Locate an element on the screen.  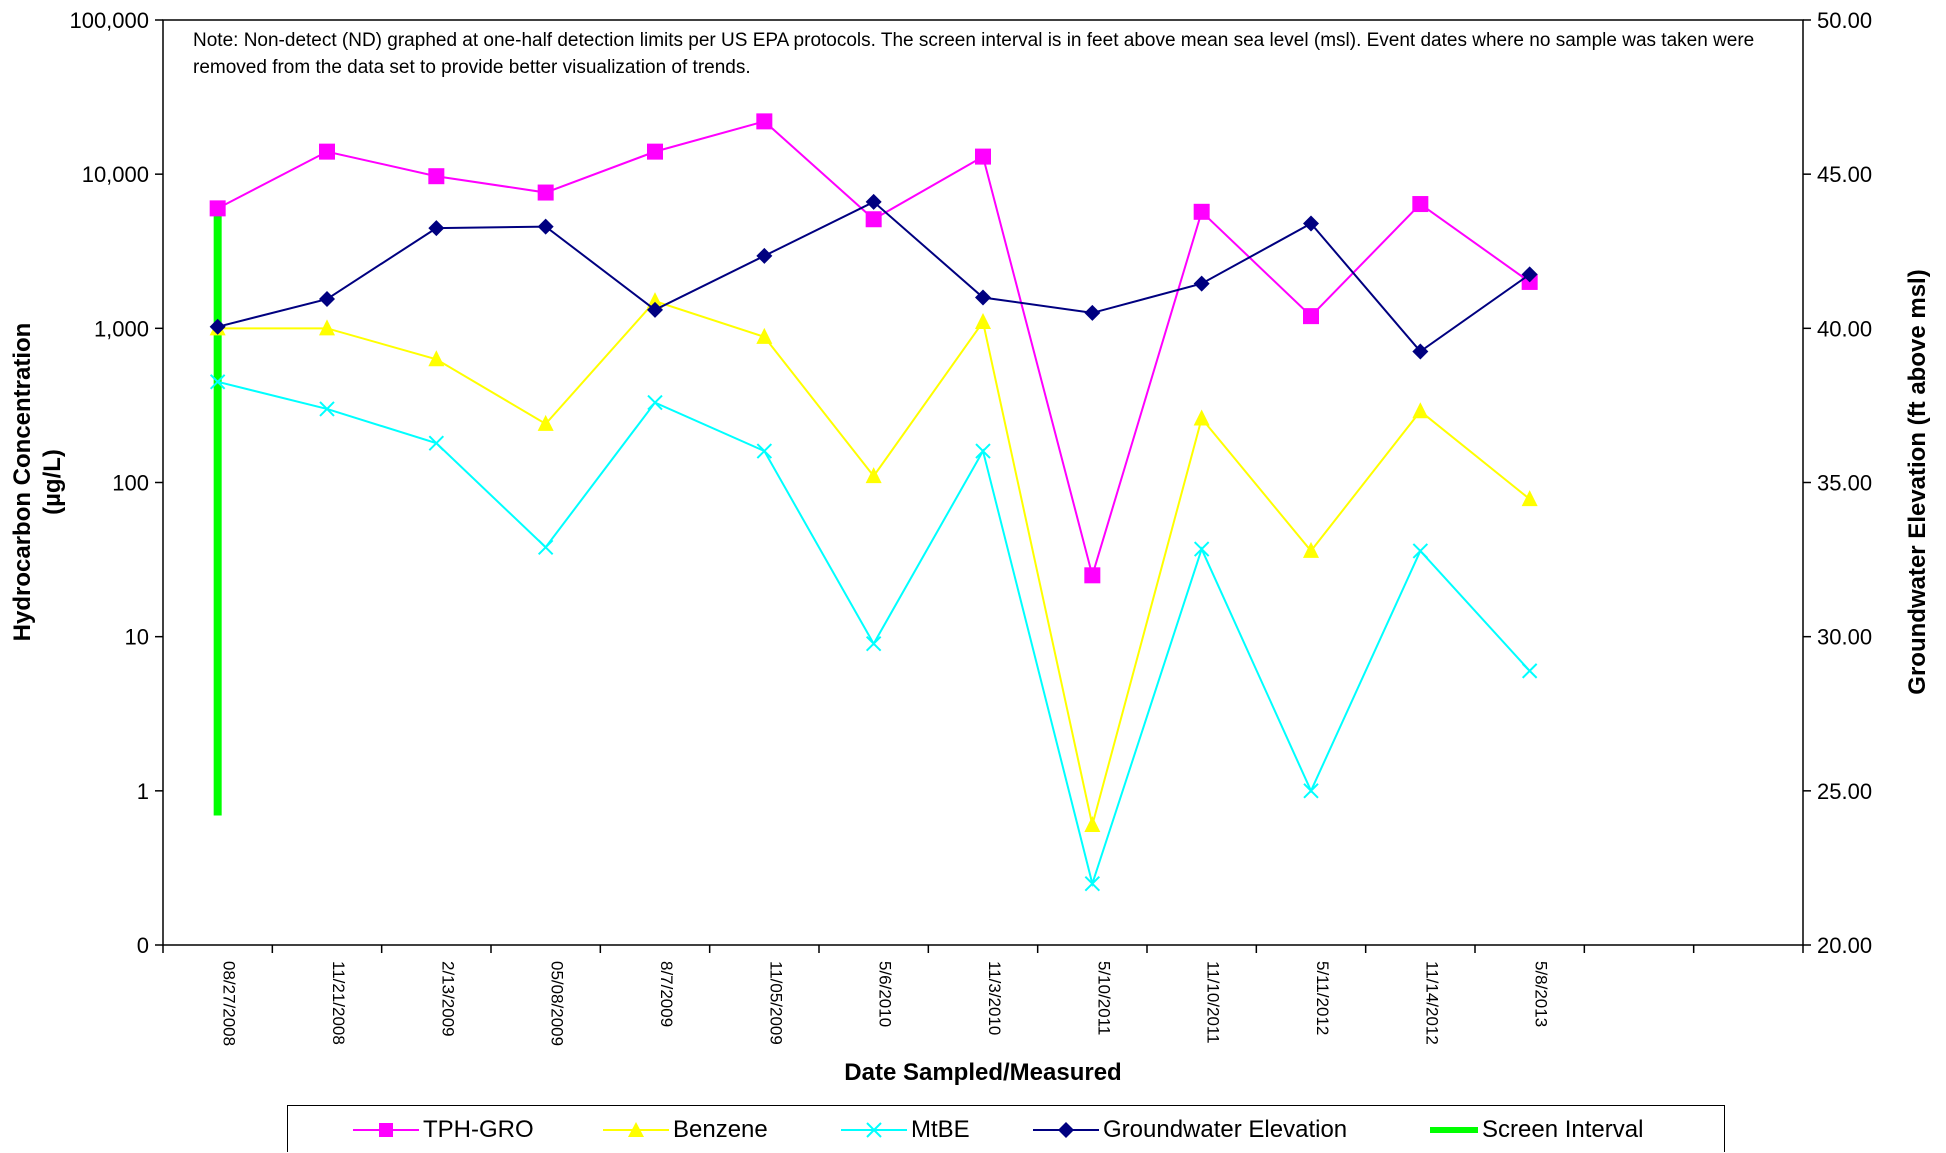
x-tick-label: 11/3/2010 is located at coordinates (994, 998).